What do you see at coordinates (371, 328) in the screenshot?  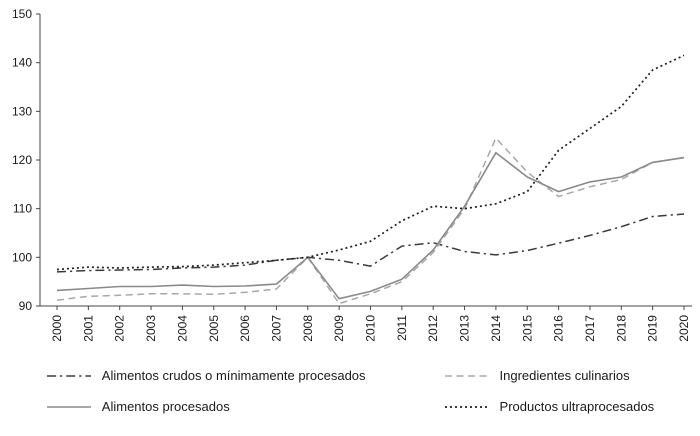 I see `svg-text: 2010` at bounding box center [371, 328].